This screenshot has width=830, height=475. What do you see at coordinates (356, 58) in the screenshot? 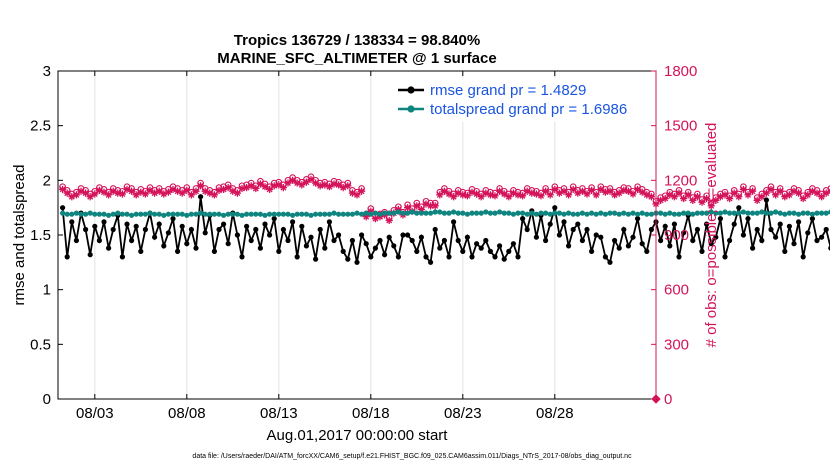
I see `chart-title-line2: MARINE_SFC_ALTIMETER @ 1 surface` at bounding box center [356, 58].